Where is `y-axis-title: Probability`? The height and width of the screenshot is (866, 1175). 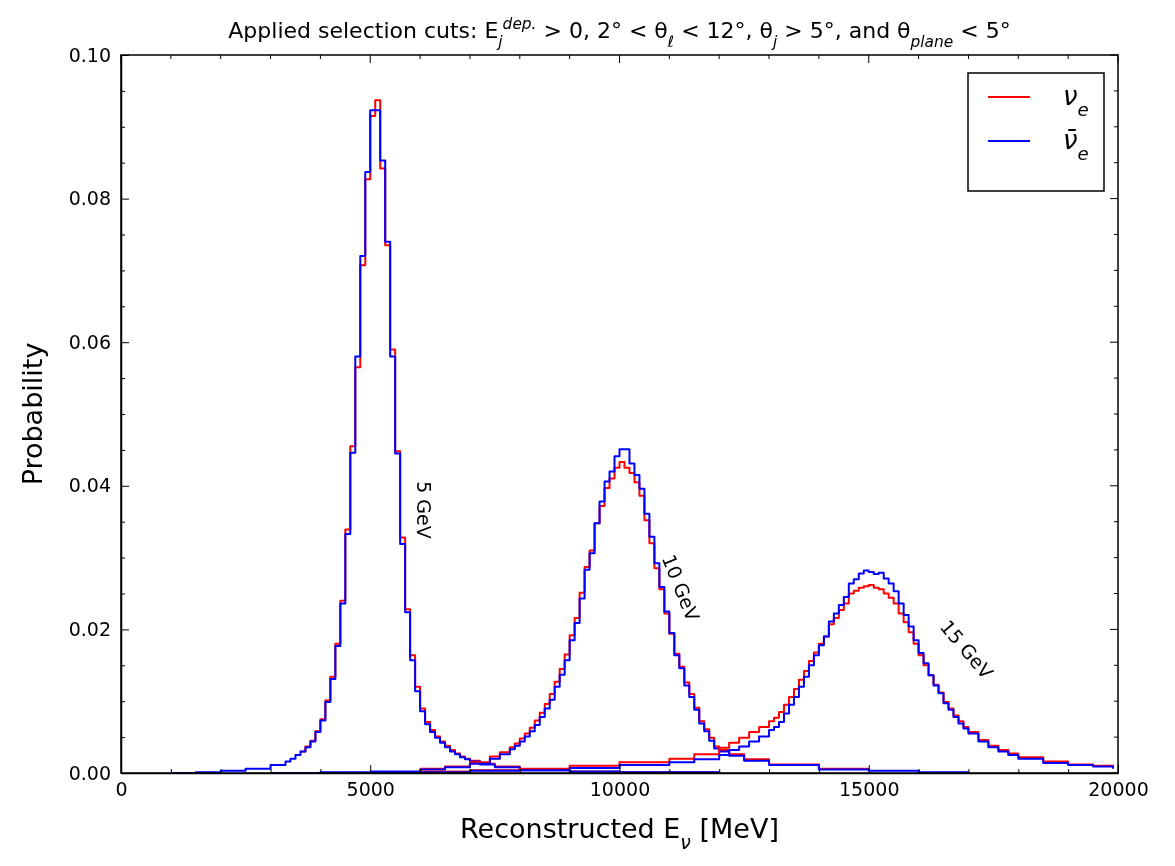 y-axis-title: Probability is located at coordinates (32, 414).